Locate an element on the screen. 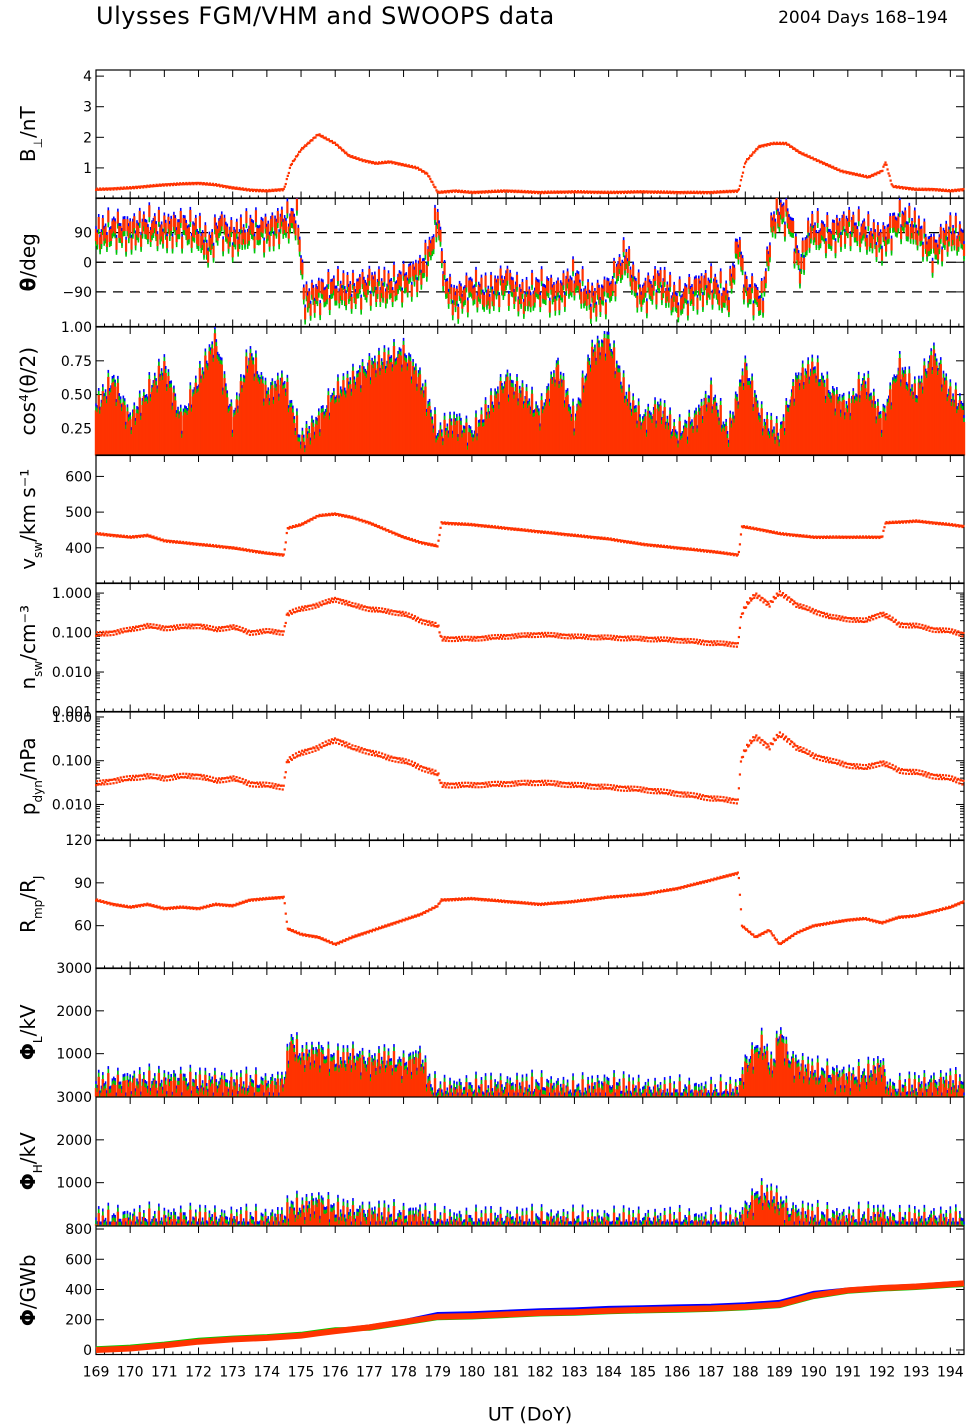 The width and height of the screenshot is (968, 1427). y-tick-label-bperp: 3 is located at coordinates (87, 108).